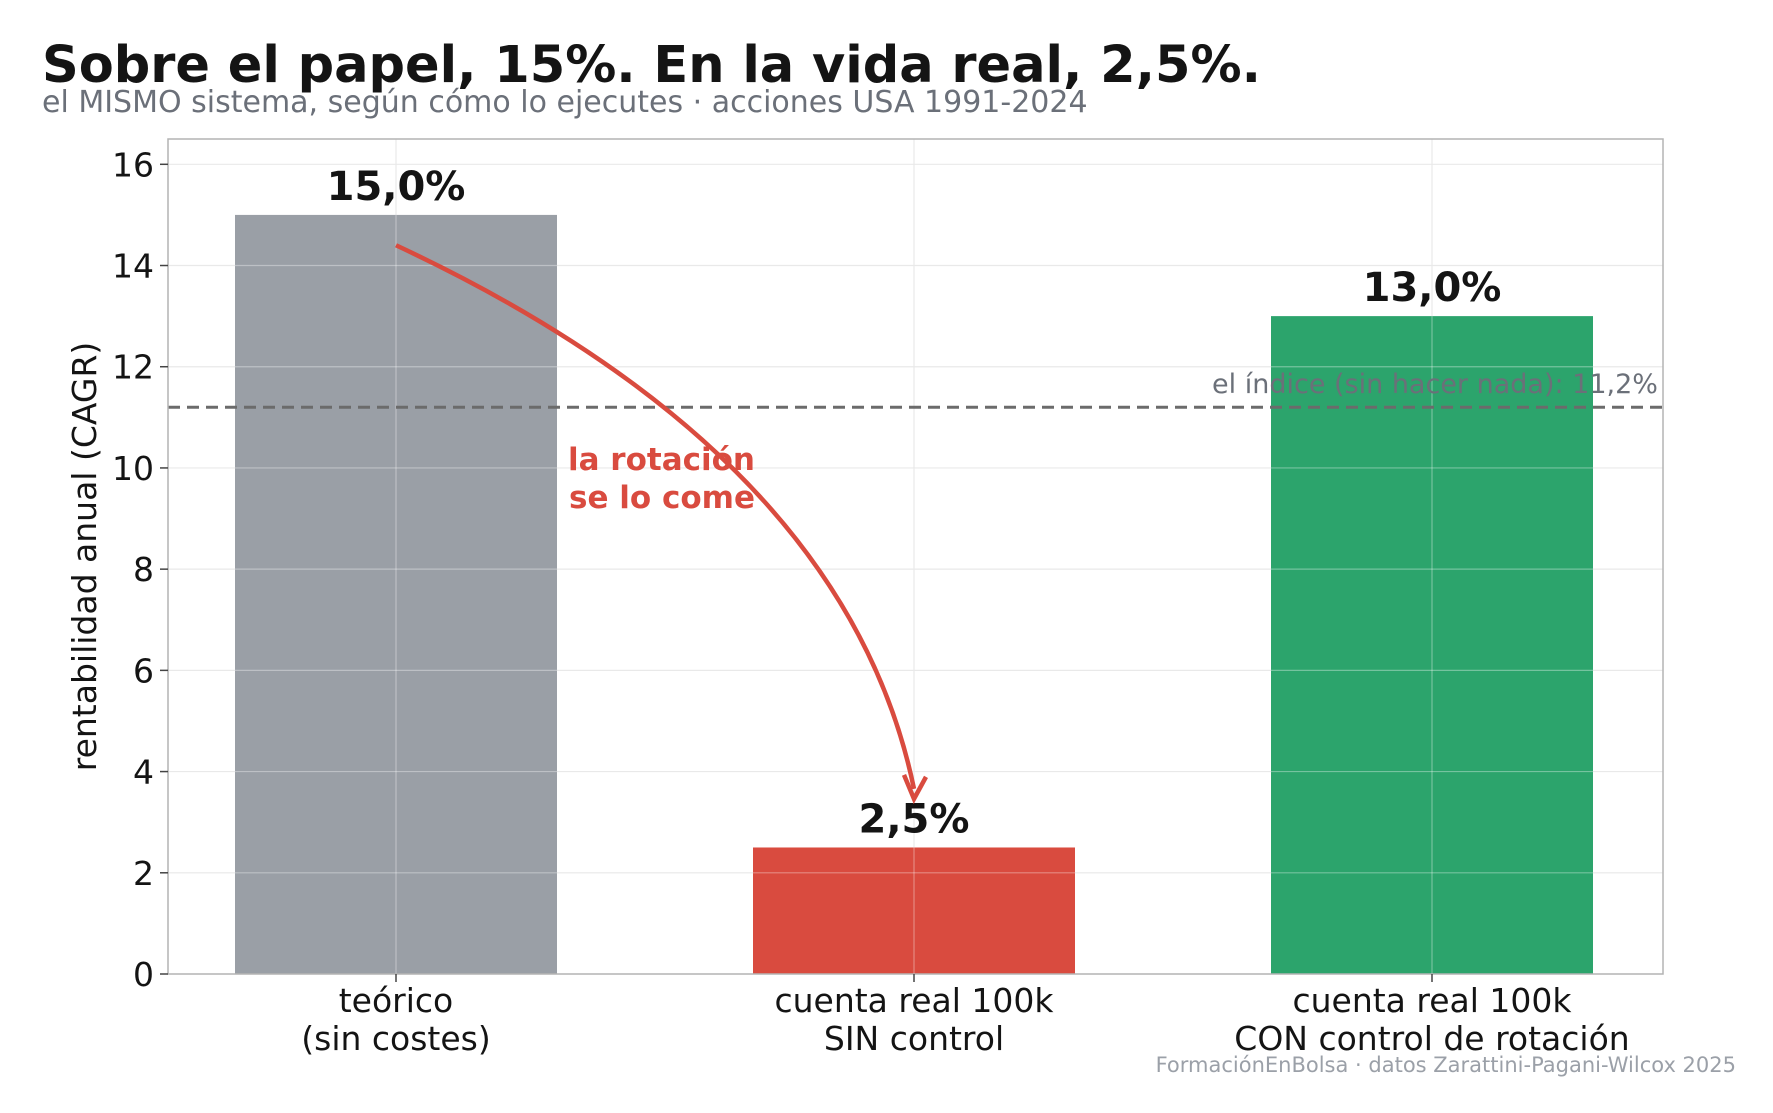  I want to click on x-tick-label-line: SIN control, so click(914, 1038).